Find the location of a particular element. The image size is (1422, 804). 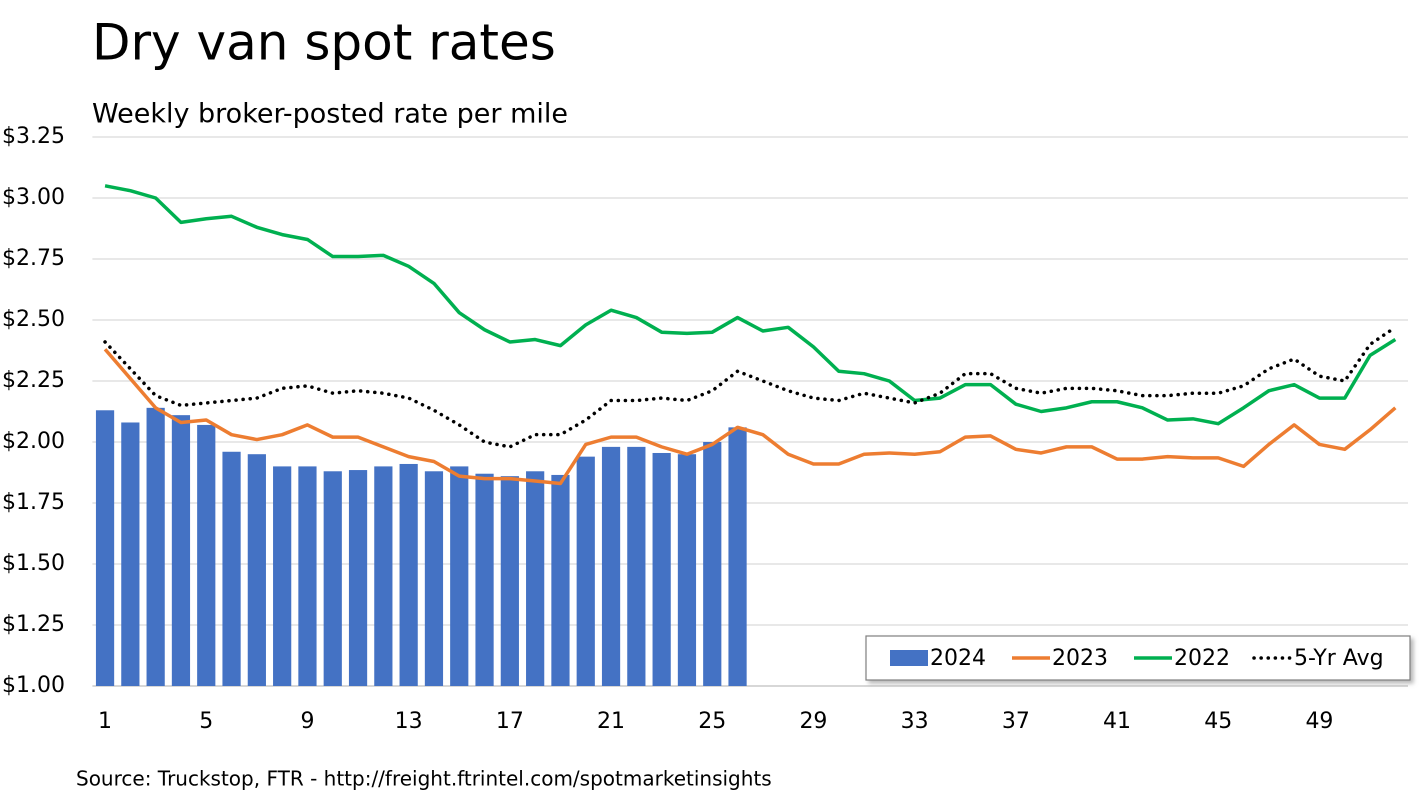

y-tick-label: $1.75 is located at coordinates (33, 502).